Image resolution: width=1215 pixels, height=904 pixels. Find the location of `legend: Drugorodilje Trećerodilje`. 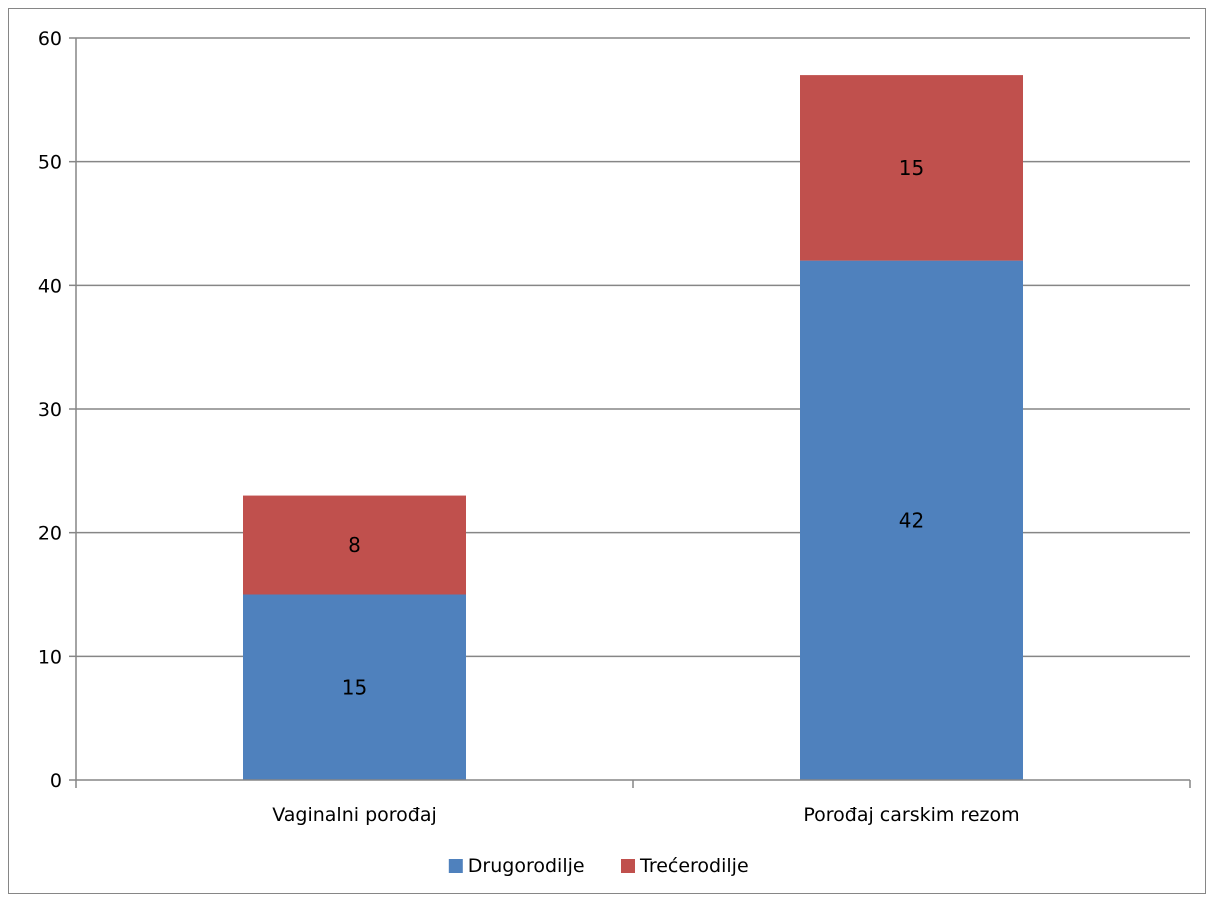

legend: Drugorodilje Trećerodilje is located at coordinates (598, 866).